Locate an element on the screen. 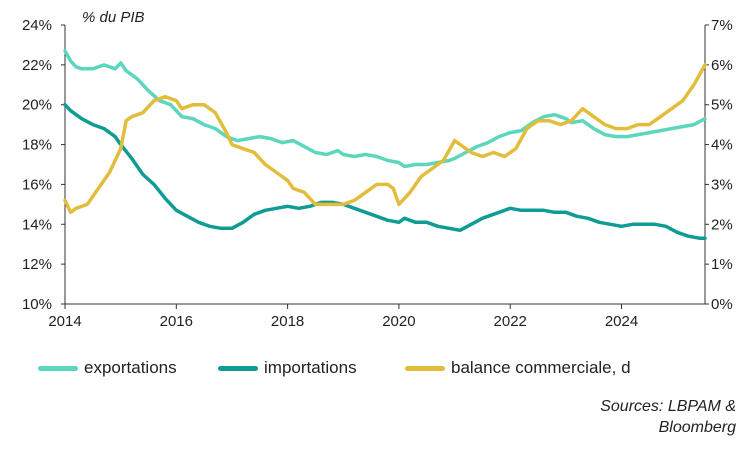 The height and width of the screenshot is (452, 752). legend-label-exportations: exportations is located at coordinates (130, 367).